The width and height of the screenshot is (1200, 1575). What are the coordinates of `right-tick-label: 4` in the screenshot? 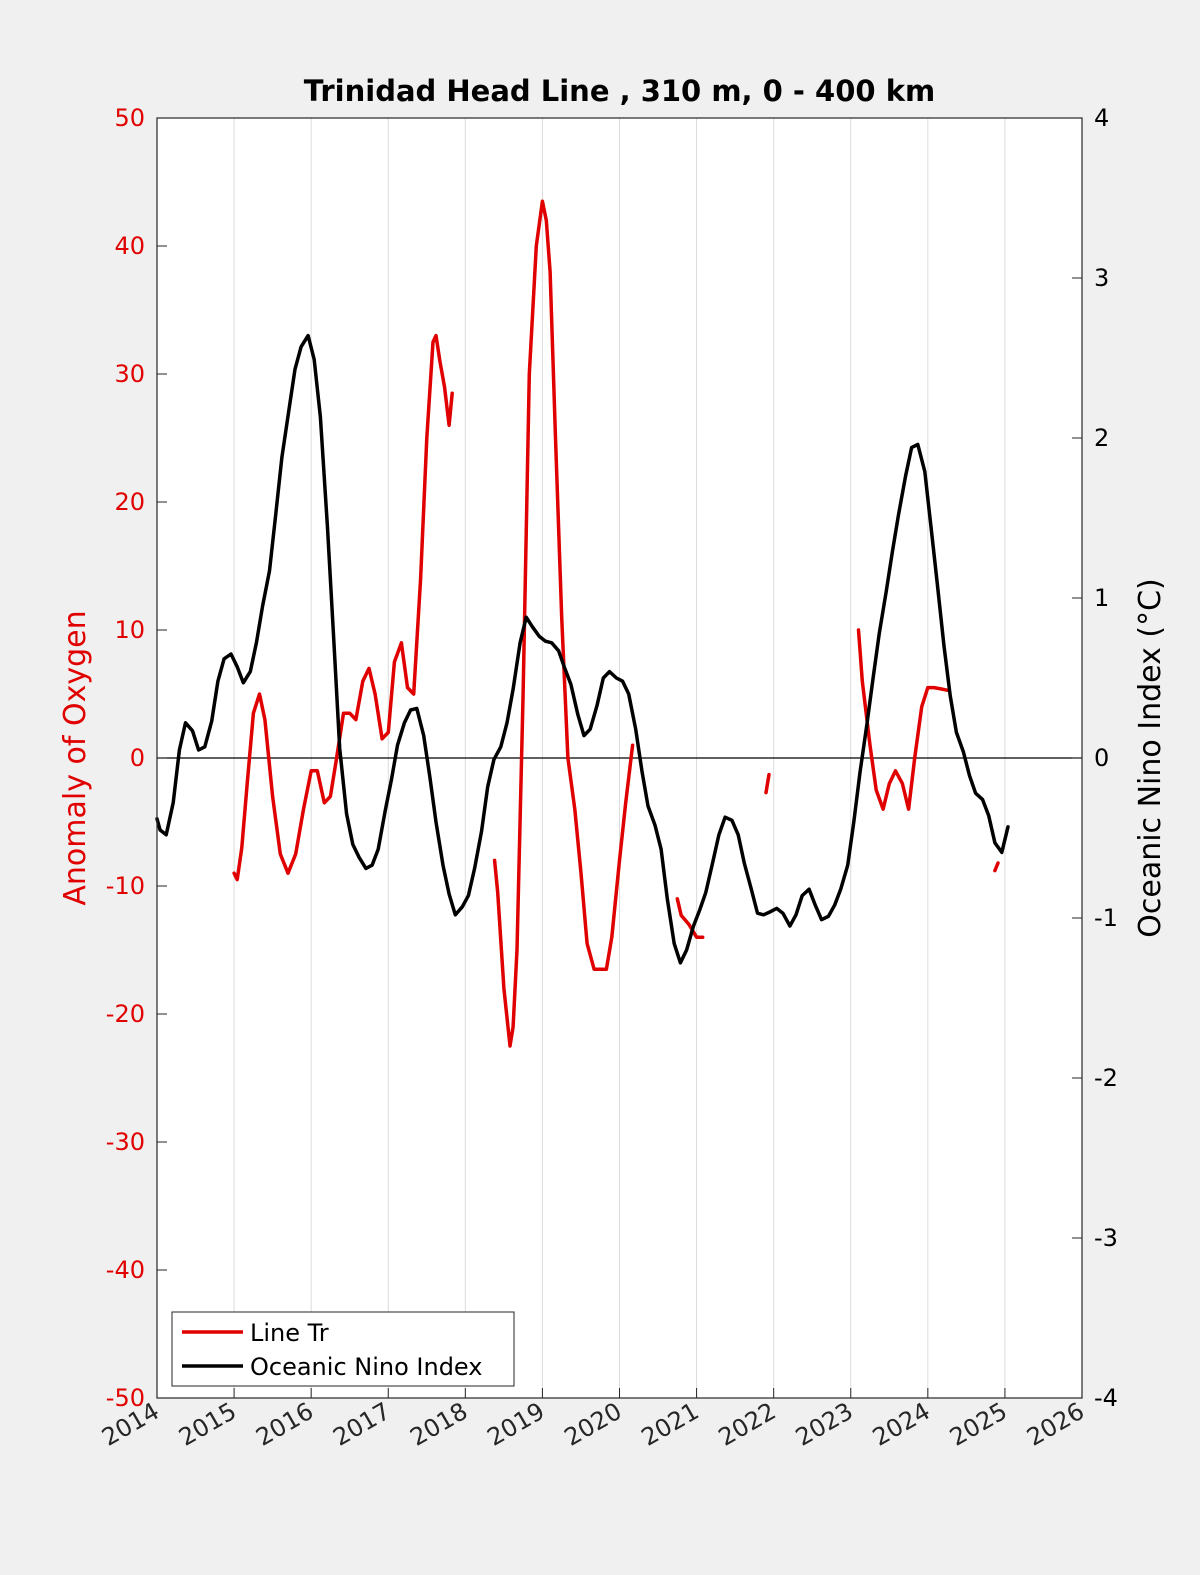 It's located at (1101, 118).